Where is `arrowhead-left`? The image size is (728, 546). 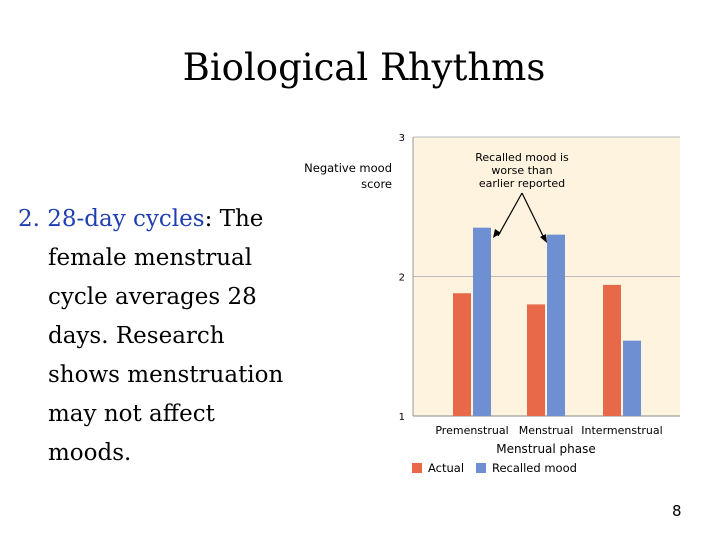
arrowhead-left is located at coordinates (497, 233).